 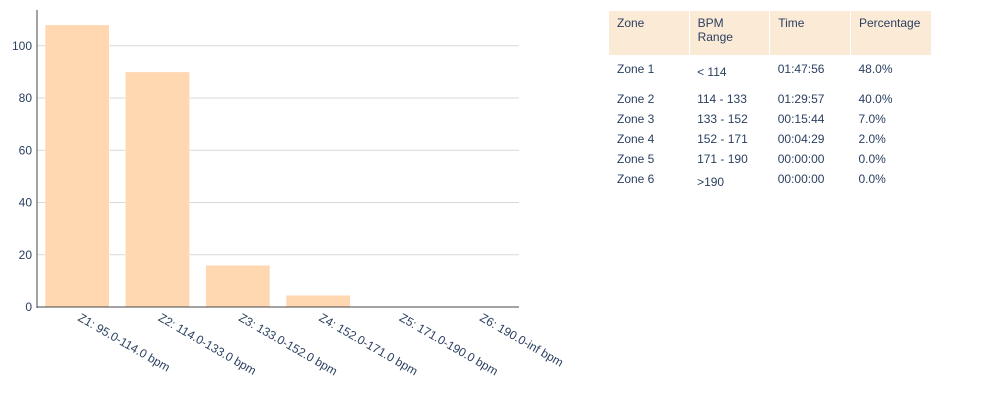 I want to click on y-tick-label: 20, so click(x=26, y=255).